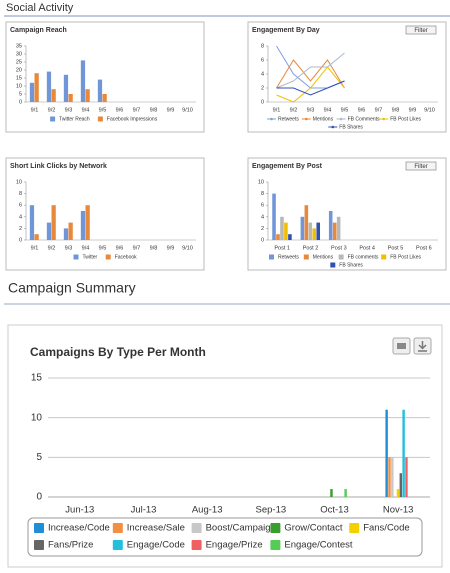 Image resolution: width=450 pixels, height=573 pixels. What do you see at coordinates (364, 119) in the screenshot?
I see `legend-label: FB Comments` at bounding box center [364, 119].